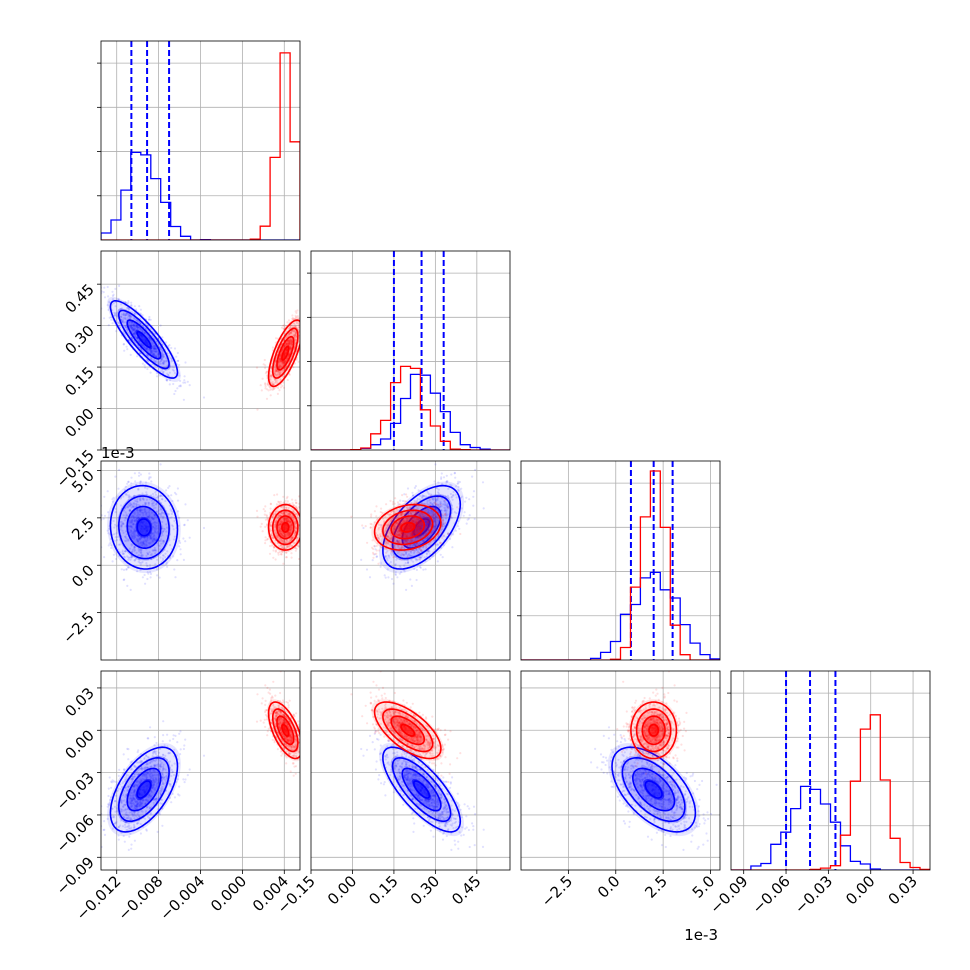 This screenshot has height=970, width=970. Describe the element at coordinates (421, 527) in the screenshot. I see `density-level` at that location.